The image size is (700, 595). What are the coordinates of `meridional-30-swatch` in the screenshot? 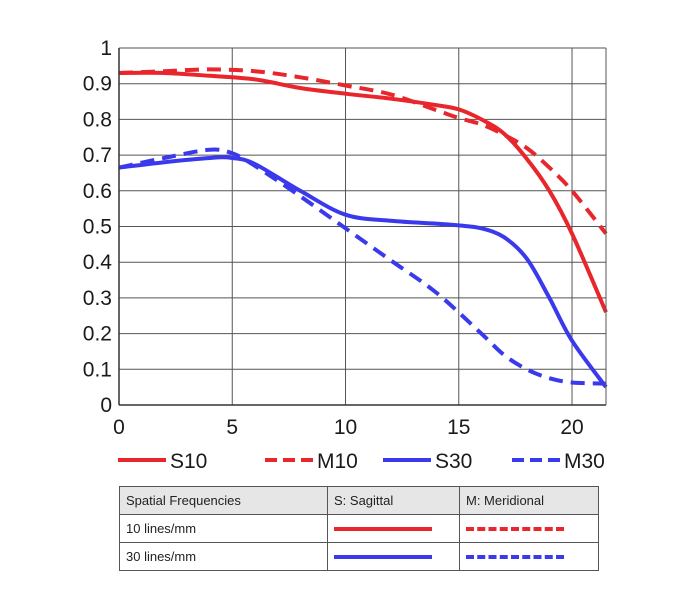 It's located at (515, 556).